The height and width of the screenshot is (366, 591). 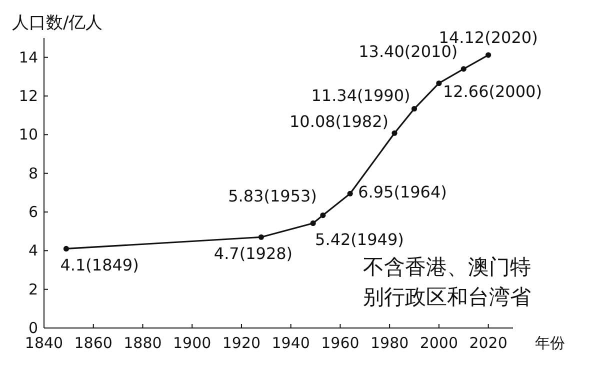 What do you see at coordinates (44, 343) in the screenshot?
I see `x-tick-label: 1840` at bounding box center [44, 343].